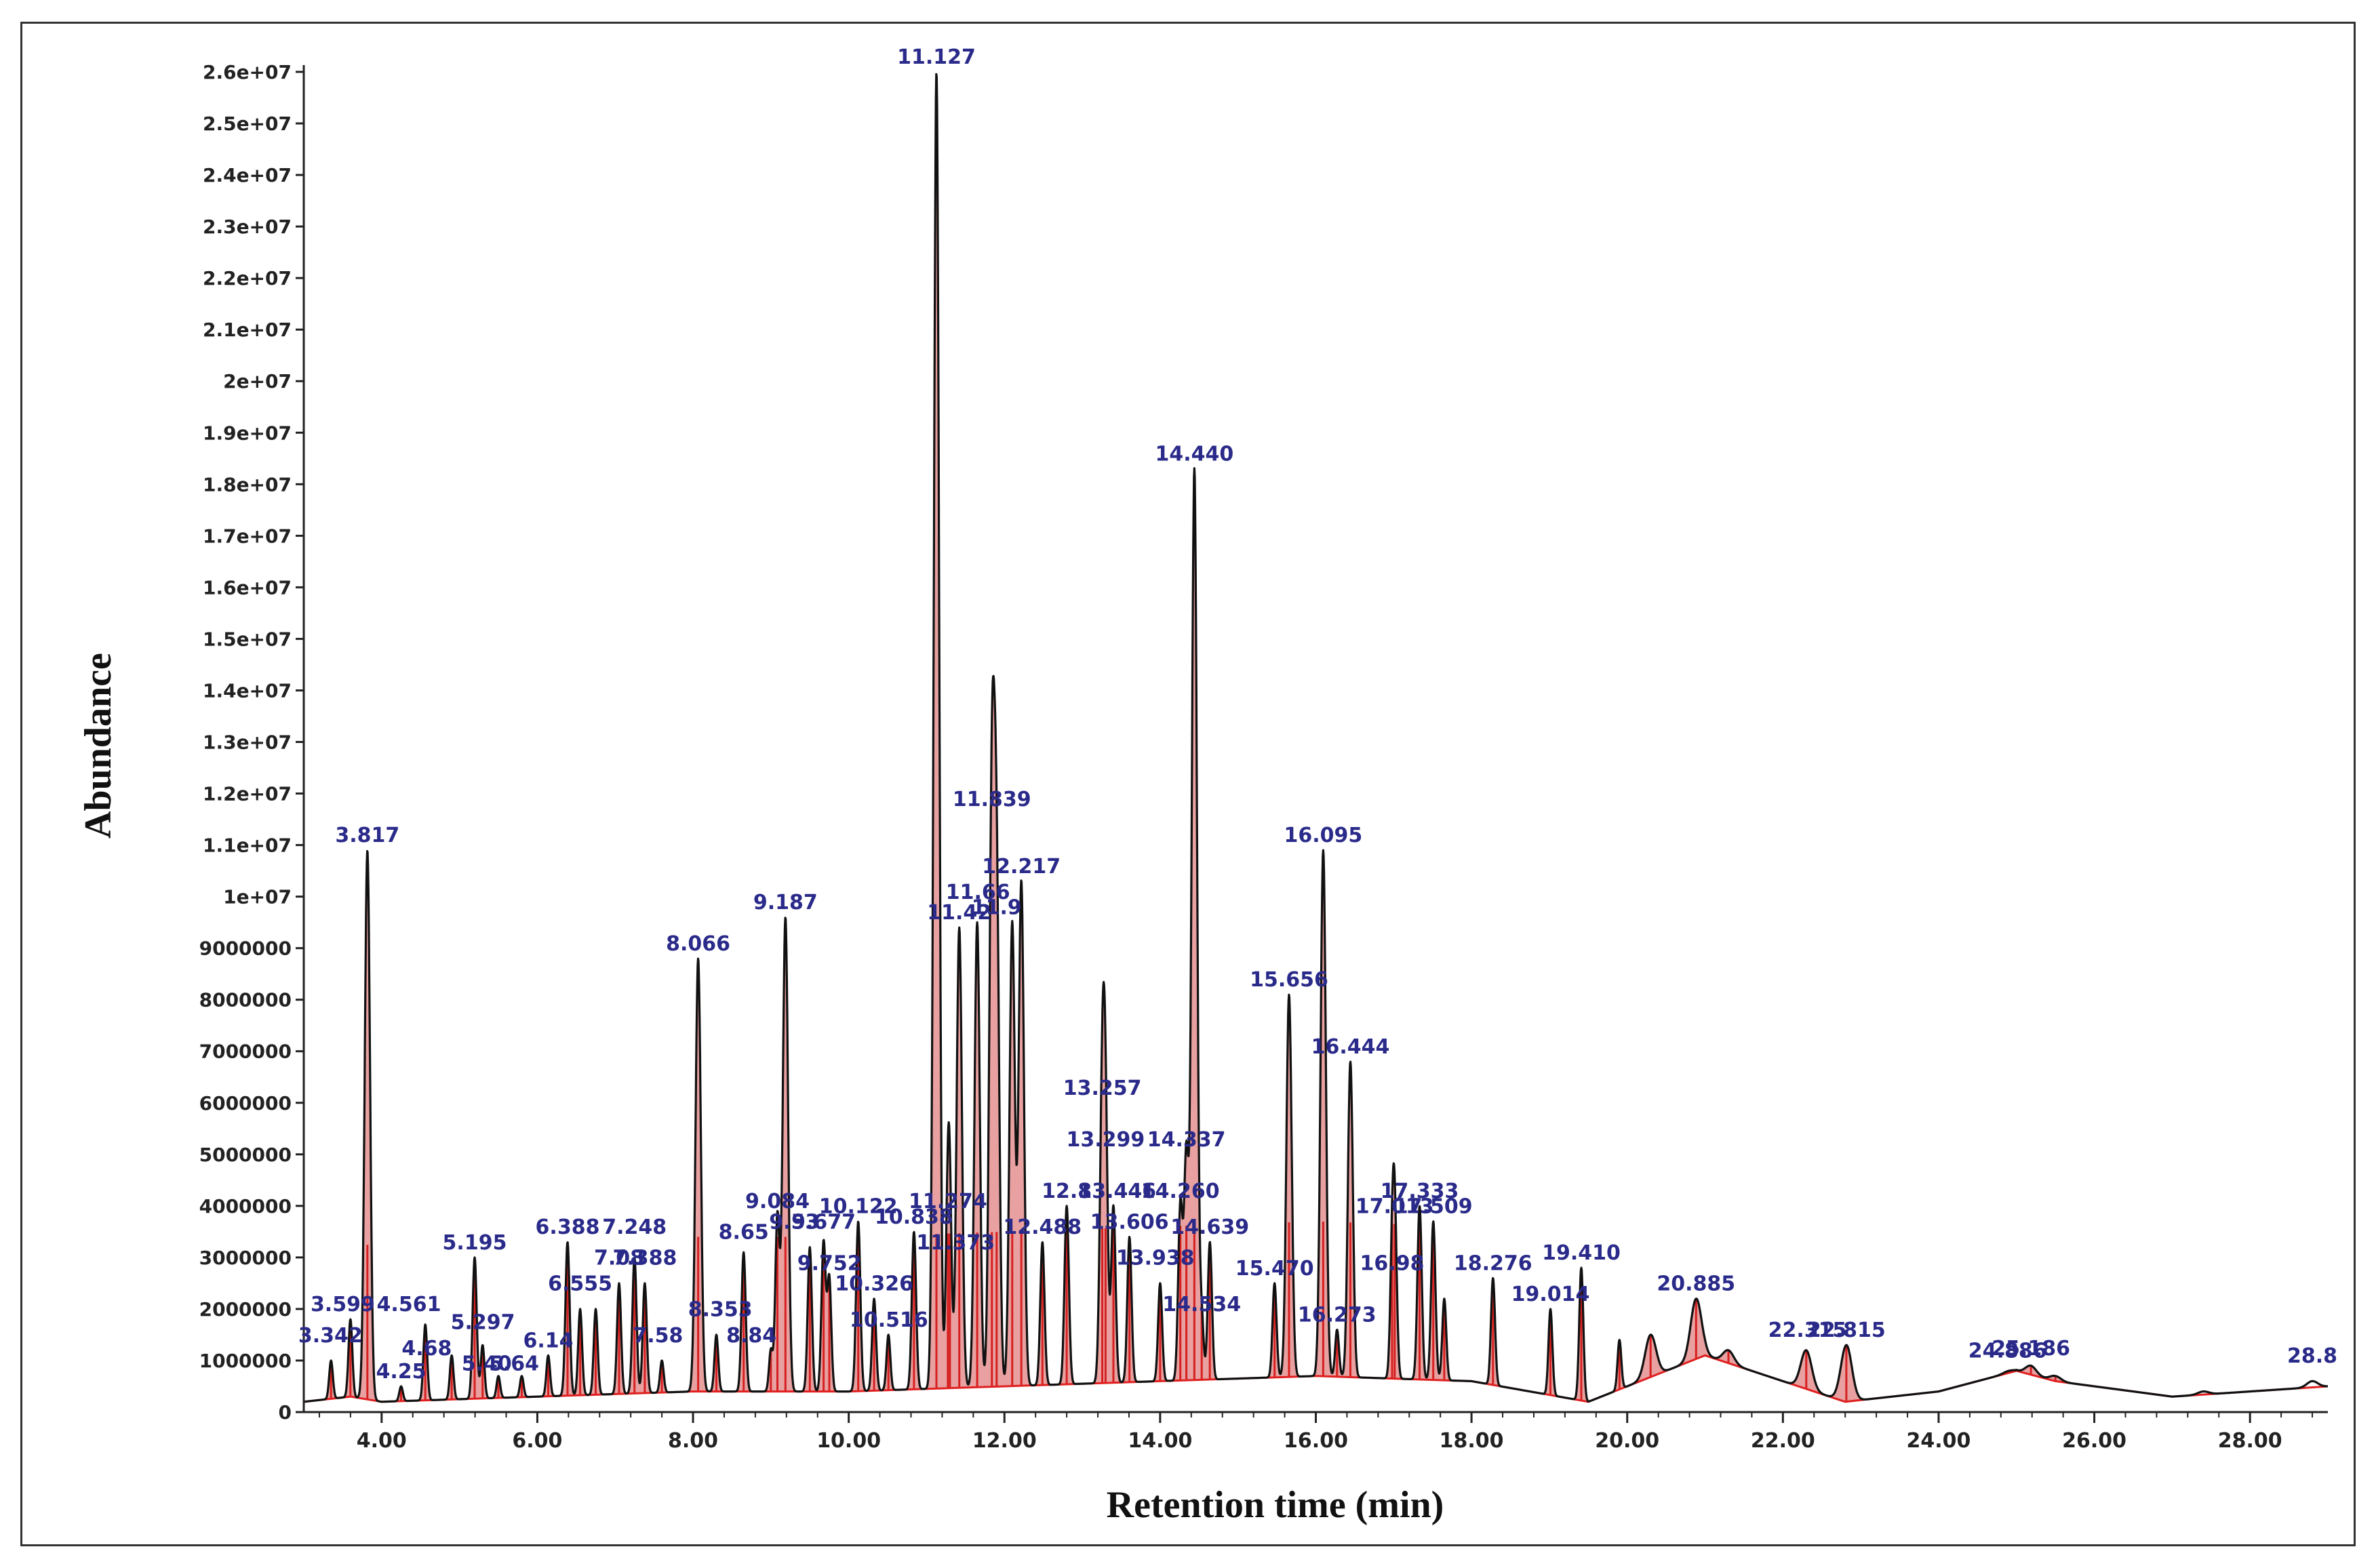  Describe the element at coordinates (1316, 1441) in the screenshot. I see `x-tick-label: 16.00` at that location.